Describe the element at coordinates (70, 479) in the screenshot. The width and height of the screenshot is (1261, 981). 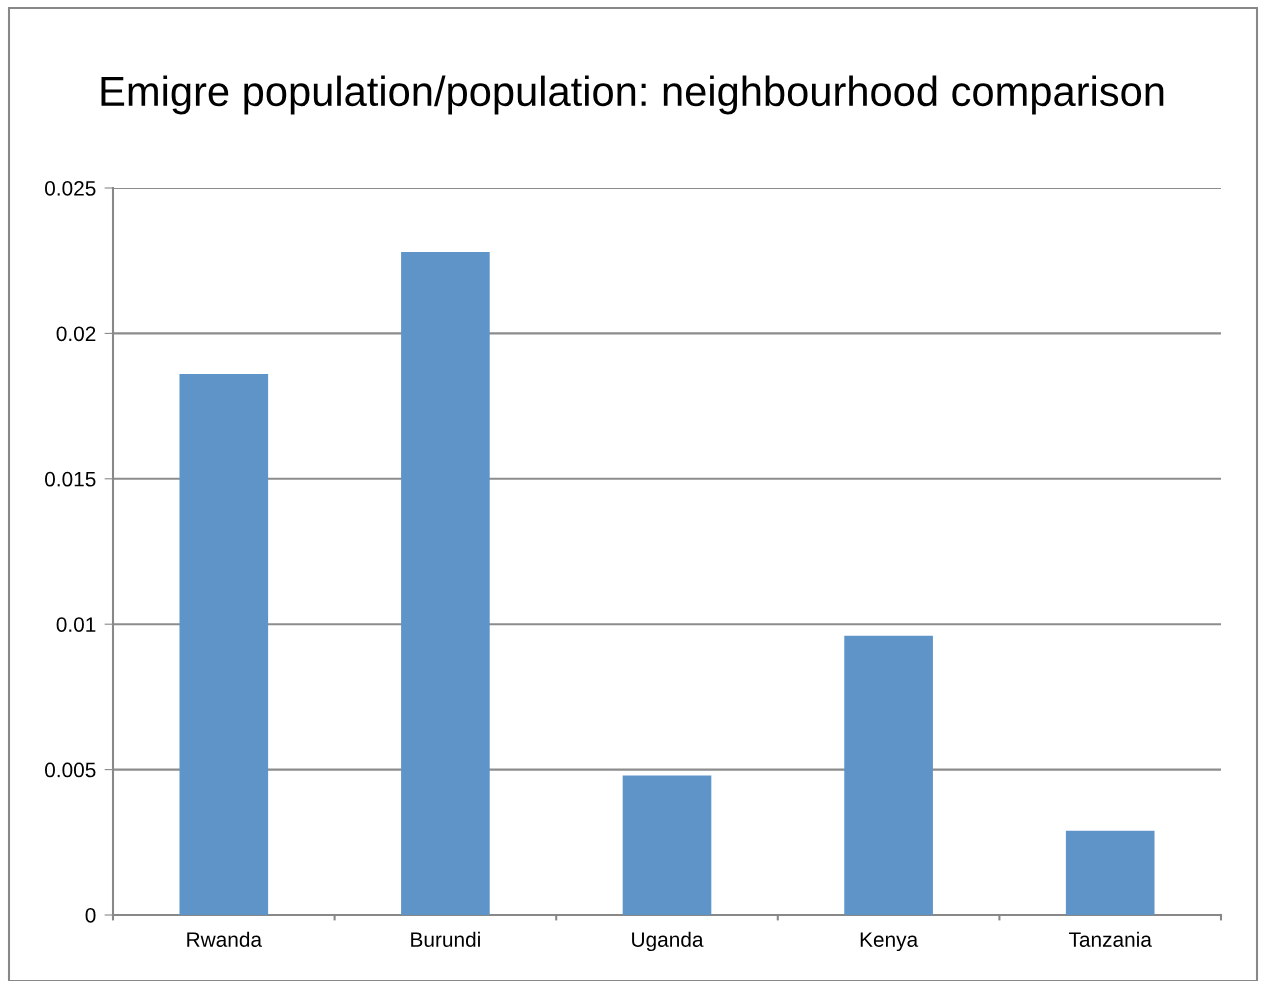
I see `y-tick-label: 0.015` at that location.